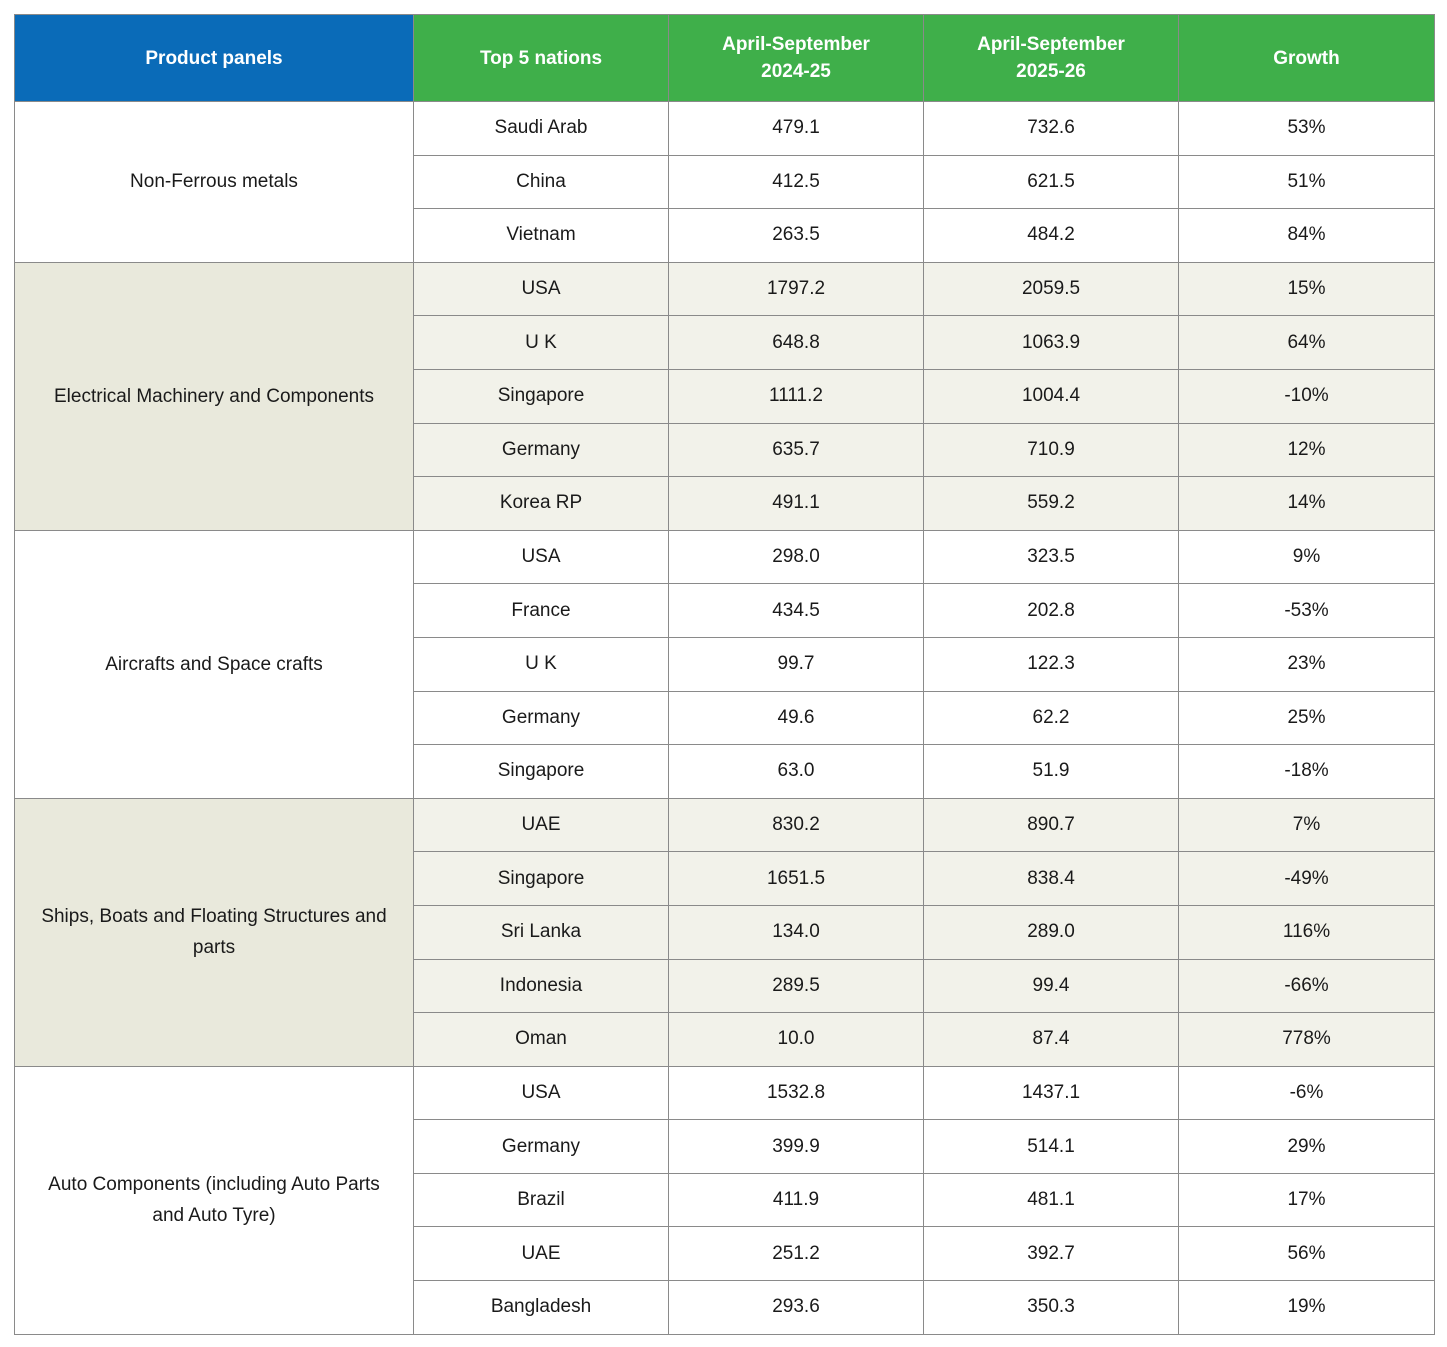  What do you see at coordinates (1051, 128) in the screenshot?
I see `value-cell: 732.6` at bounding box center [1051, 128].